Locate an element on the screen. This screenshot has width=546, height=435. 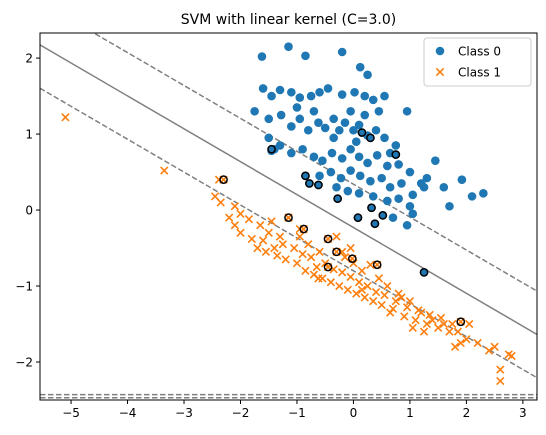
x-tick-label: 3 is located at coordinates (523, 413).